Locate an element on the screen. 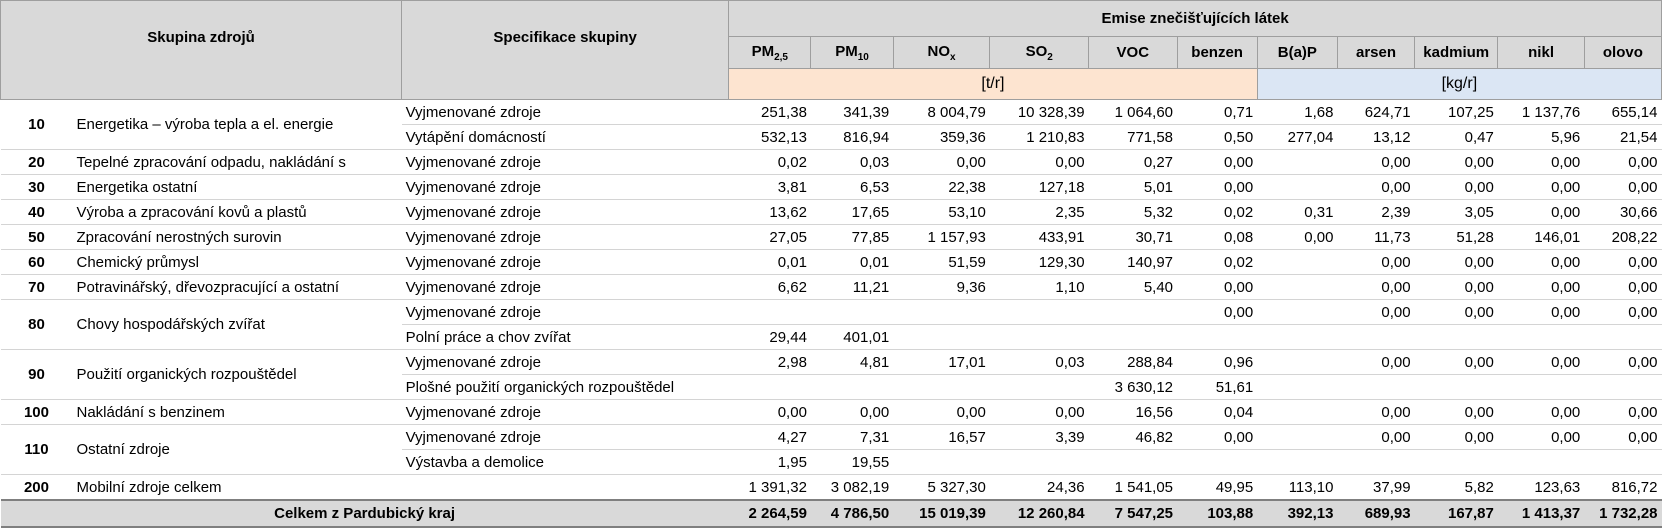 The width and height of the screenshot is (1673, 528). emission-value: 5,01 is located at coordinates (1133, 187).